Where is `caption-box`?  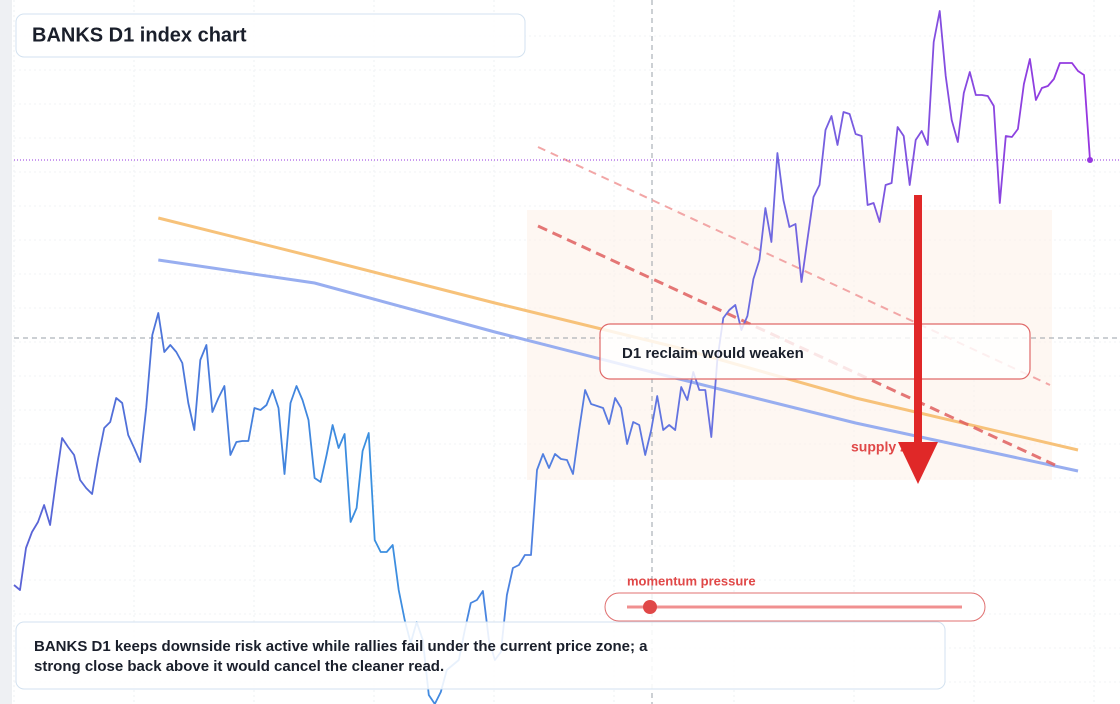
caption-box is located at coordinates (480, 655).